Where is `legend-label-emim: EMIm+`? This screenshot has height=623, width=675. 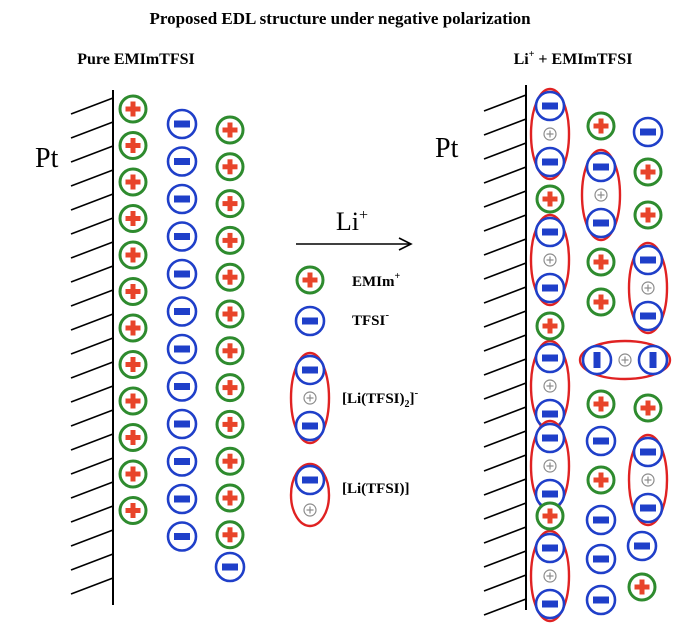 legend-label-emim: EMIm+ is located at coordinates (376, 280).